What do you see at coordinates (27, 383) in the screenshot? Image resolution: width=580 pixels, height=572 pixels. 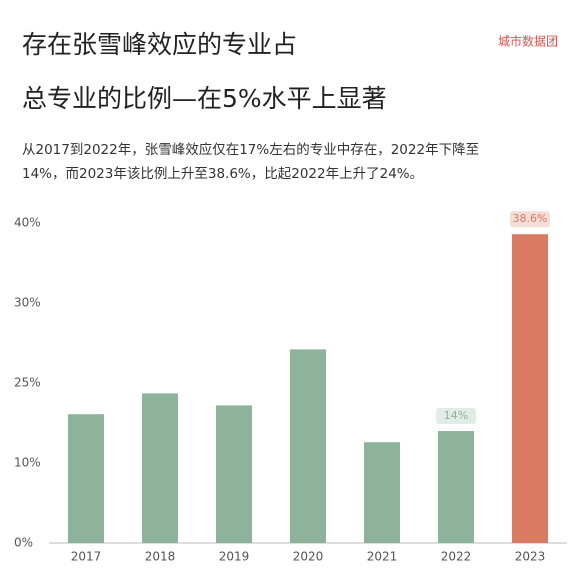 I see `y-tick-label: 25%` at bounding box center [27, 383].